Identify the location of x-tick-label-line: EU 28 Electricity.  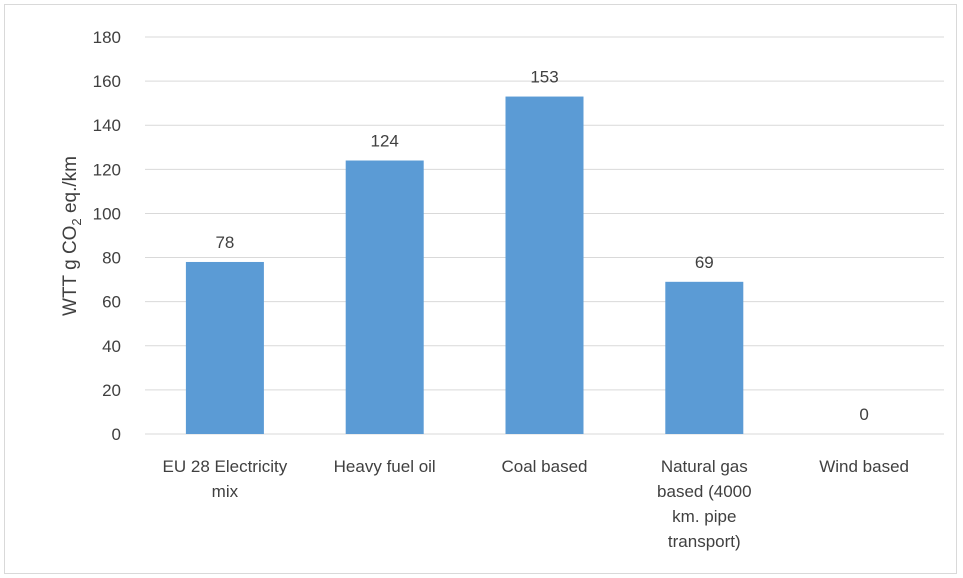
(225, 466).